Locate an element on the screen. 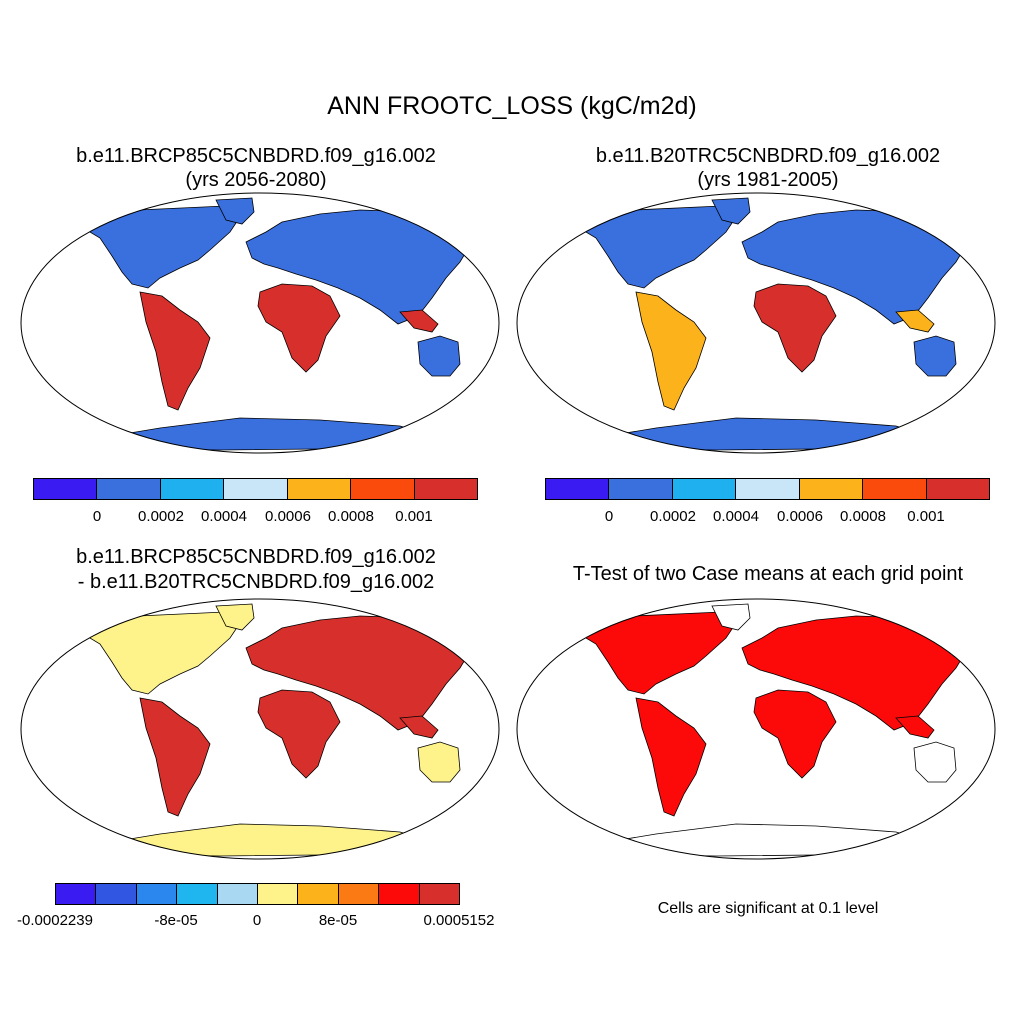 The height and width of the screenshot is (1024, 1024). figure-title: ANN FROOTC_LOSS (kgC/m2d) is located at coordinates (512, 106).